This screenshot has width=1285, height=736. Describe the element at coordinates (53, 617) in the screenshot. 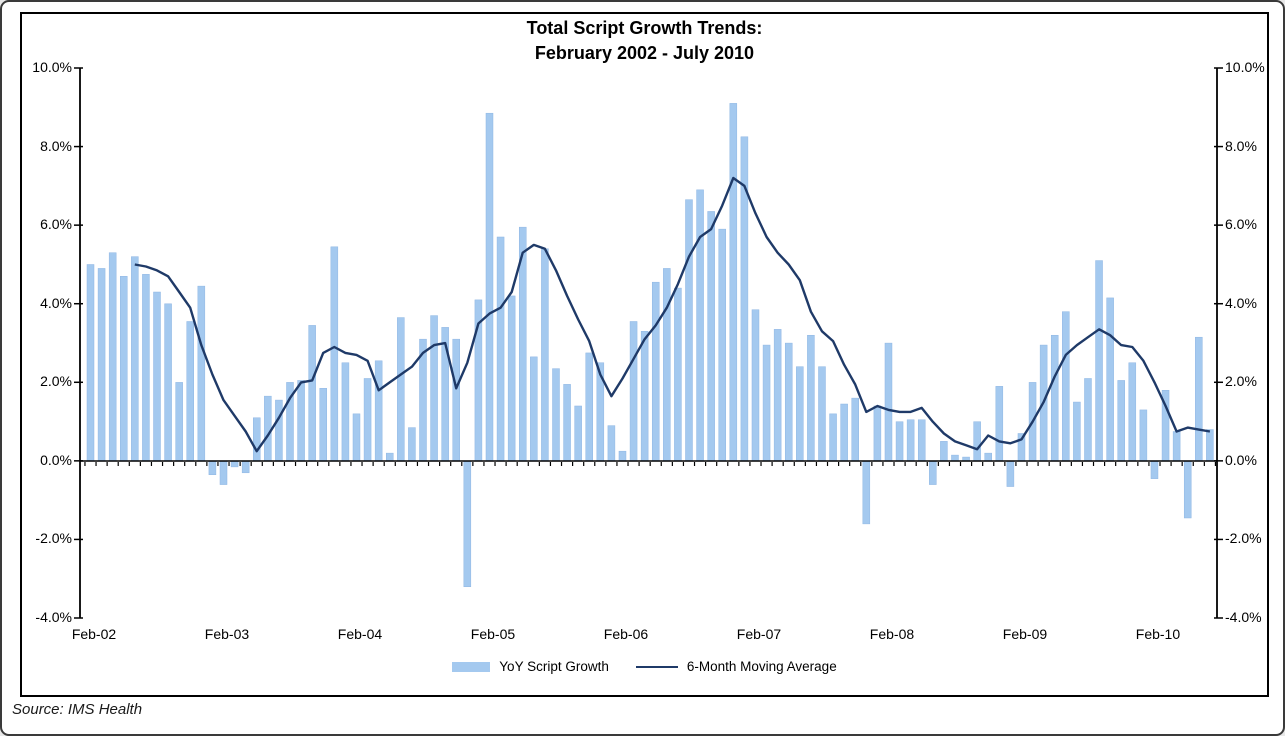

I see `y-axis-tick-label-left: -4.0%` at that location.